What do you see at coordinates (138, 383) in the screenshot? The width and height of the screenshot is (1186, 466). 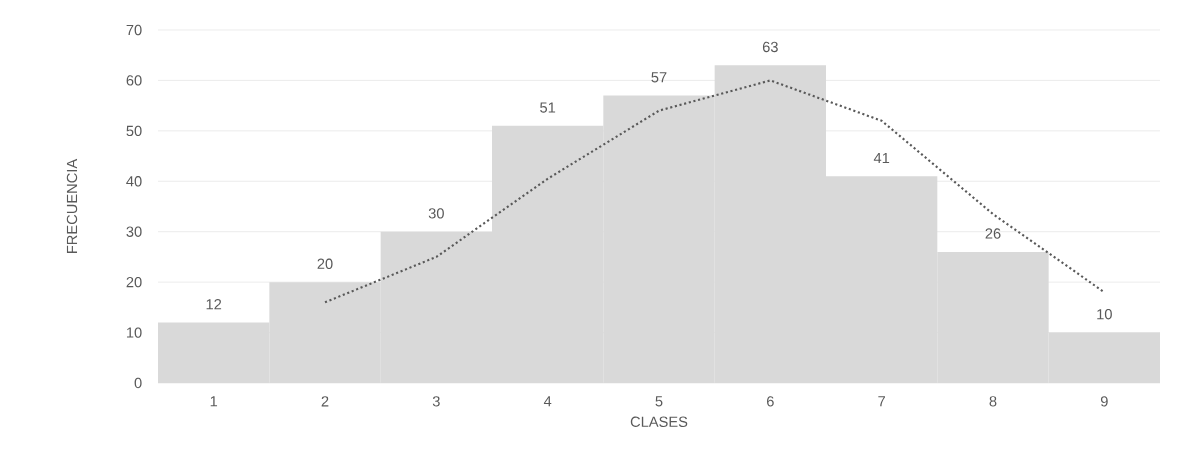 I see `y-tick-label: 0` at bounding box center [138, 383].